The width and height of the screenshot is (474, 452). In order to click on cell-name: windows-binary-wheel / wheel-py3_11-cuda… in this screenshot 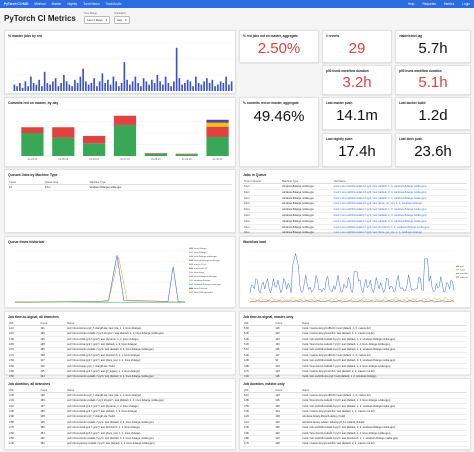, I will do `click(384, 422)`.